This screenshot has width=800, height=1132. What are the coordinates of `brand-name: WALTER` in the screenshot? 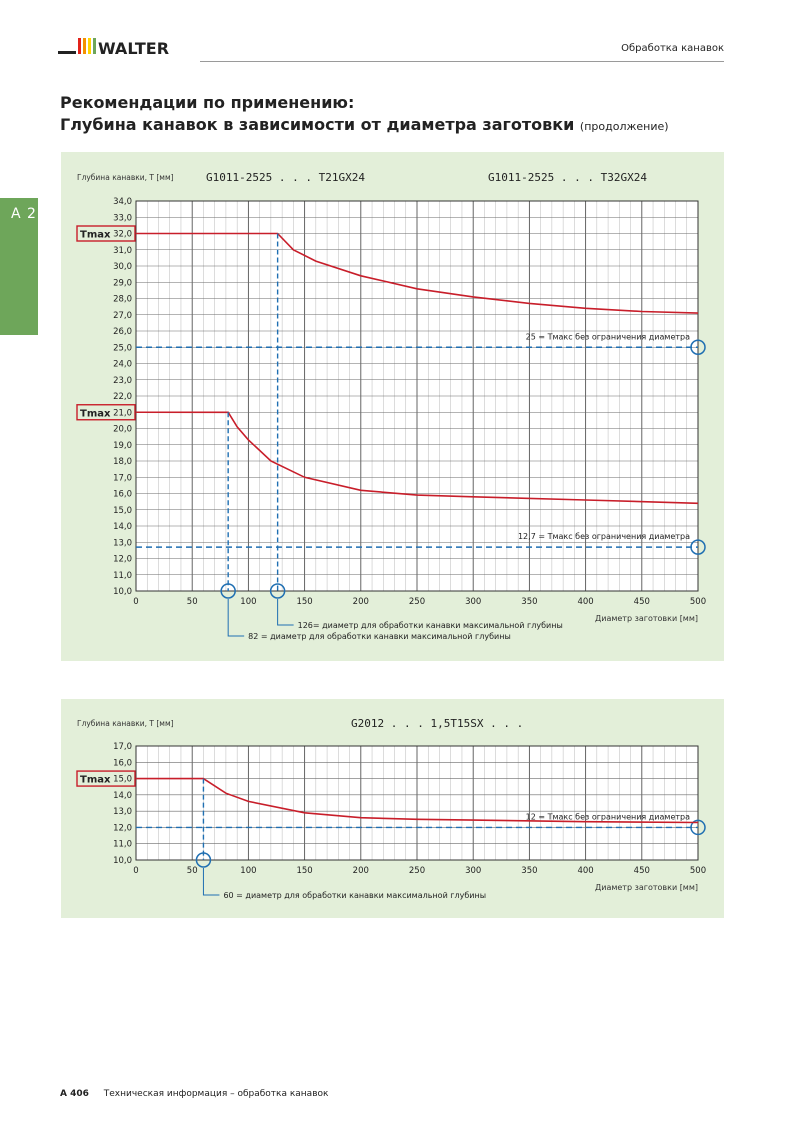 It's located at (133, 48).